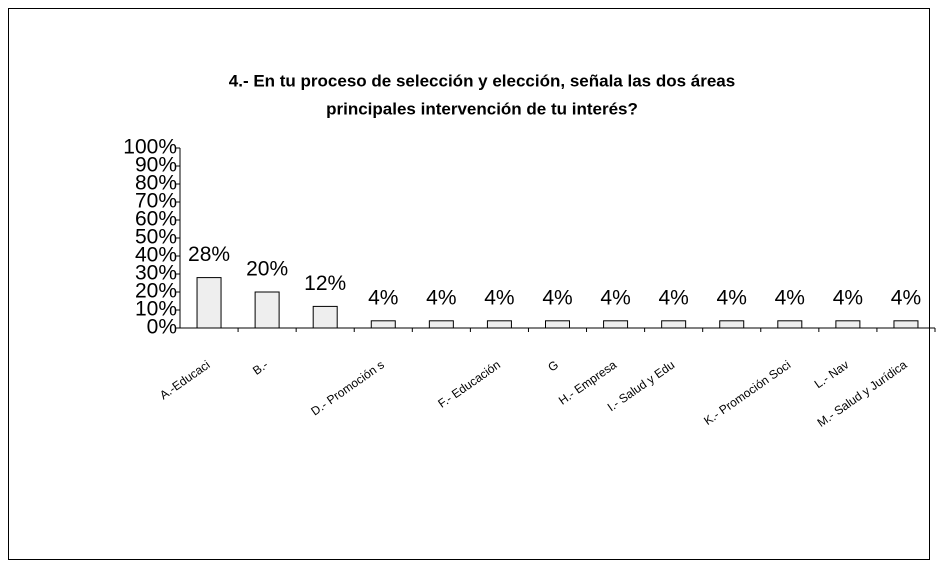  Describe the element at coordinates (482, 108) in the screenshot. I see `chart-title: principales intervención de tu interés?` at that location.